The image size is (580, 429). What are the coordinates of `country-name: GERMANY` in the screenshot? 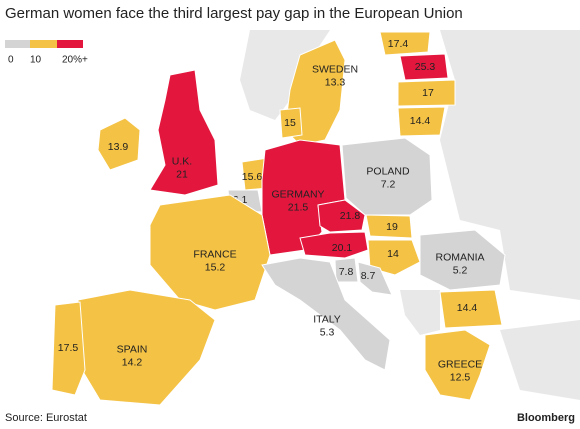 It's located at (297, 194).